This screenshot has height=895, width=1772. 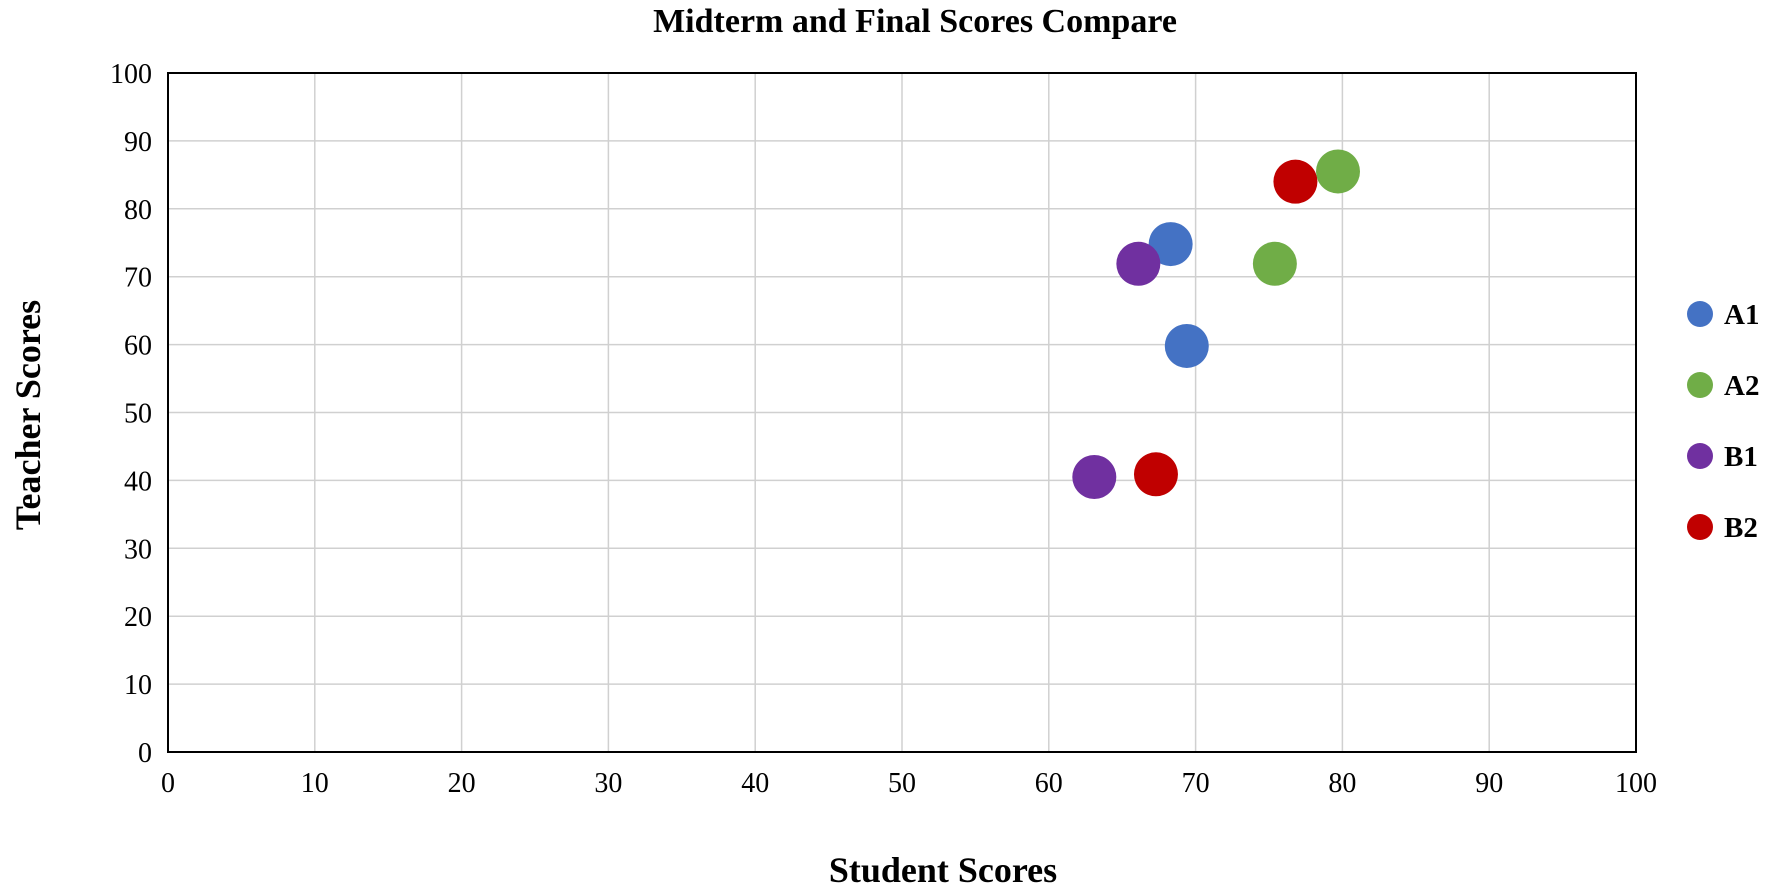 What do you see at coordinates (138, 278) in the screenshot?
I see `y-tick-label: 70` at bounding box center [138, 278].